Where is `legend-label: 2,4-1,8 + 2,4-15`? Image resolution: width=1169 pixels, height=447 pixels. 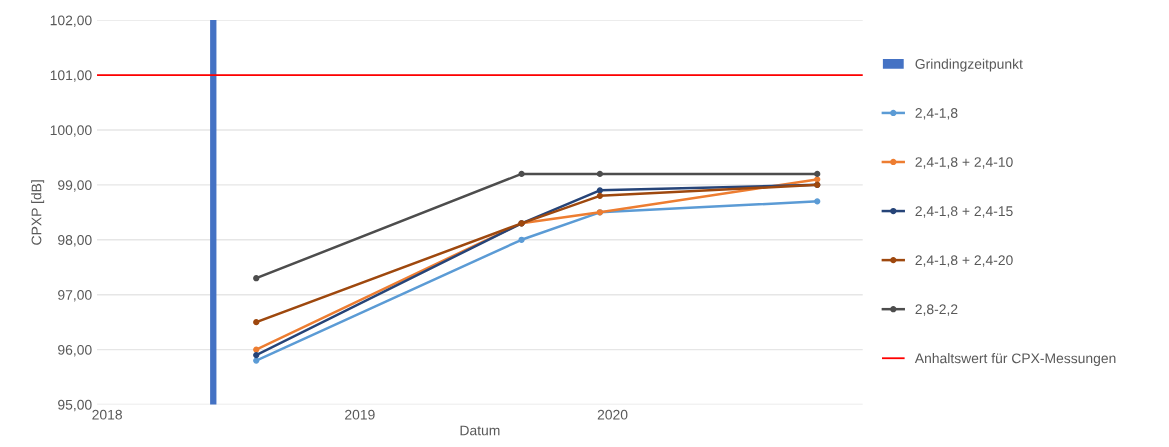
legend-label: 2,4-1,8 + 2,4-15 is located at coordinates (964, 212).